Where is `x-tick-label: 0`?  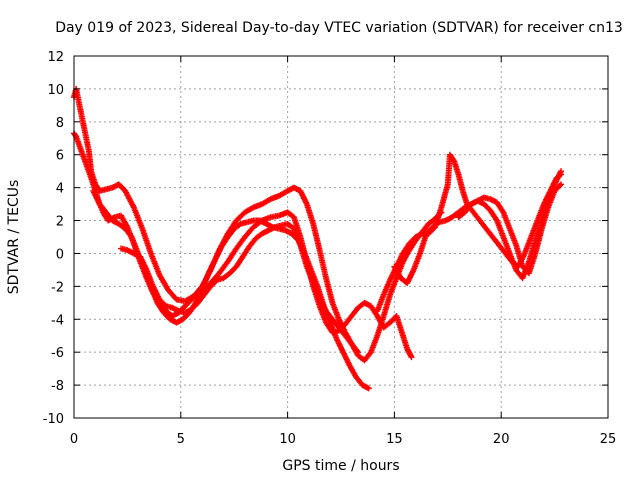 x-tick-label: 0 is located at coordinates (74, 439).